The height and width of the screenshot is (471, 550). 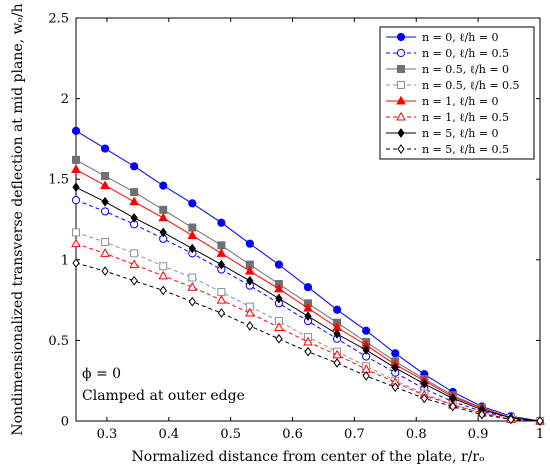 I want to click on y-tick-label: 2, so click(x=65, y=99).